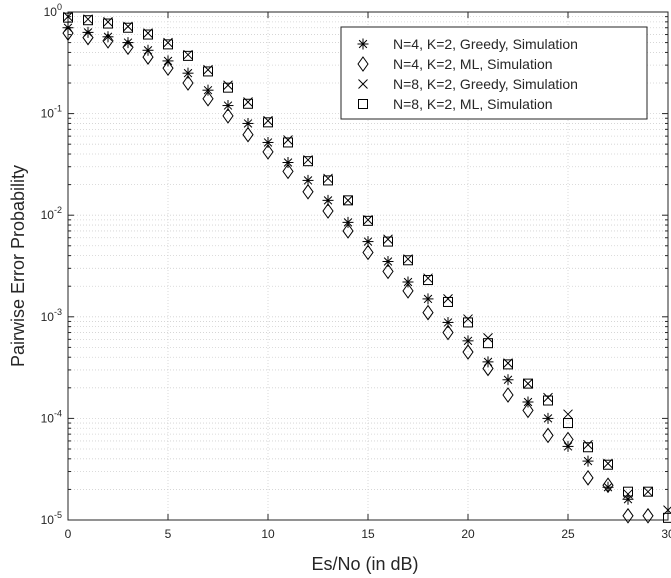 The image size is (671, 578). Describe the element at coordinates (666, 534) in the screenshot. I see `x-tick-label: 30` at that location.